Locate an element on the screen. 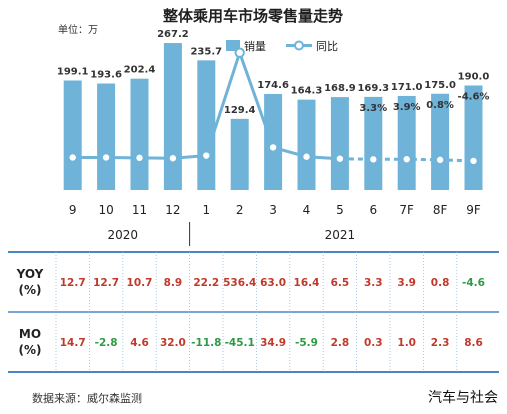 The image size is (507, 414). yoy-point-7F is located at coordinates (406, 159).